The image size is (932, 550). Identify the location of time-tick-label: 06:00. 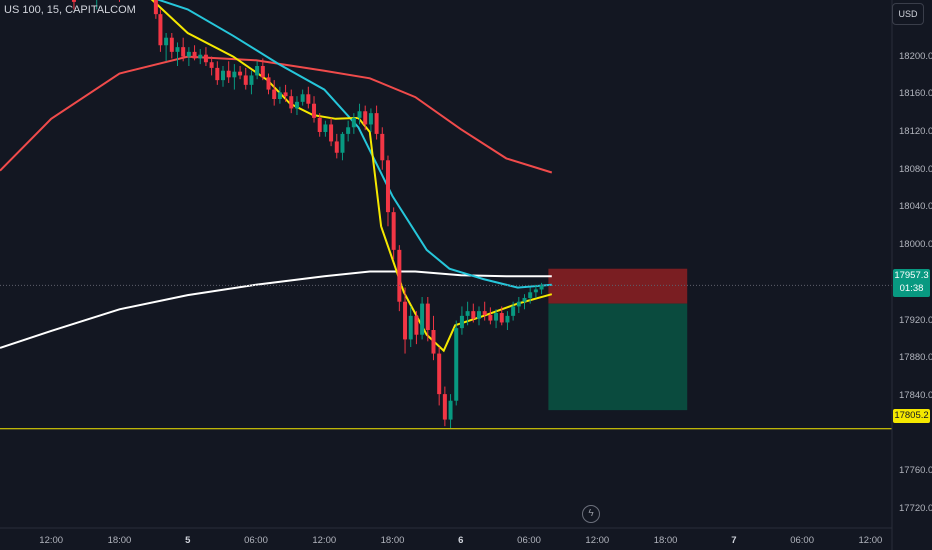
(529, 540).